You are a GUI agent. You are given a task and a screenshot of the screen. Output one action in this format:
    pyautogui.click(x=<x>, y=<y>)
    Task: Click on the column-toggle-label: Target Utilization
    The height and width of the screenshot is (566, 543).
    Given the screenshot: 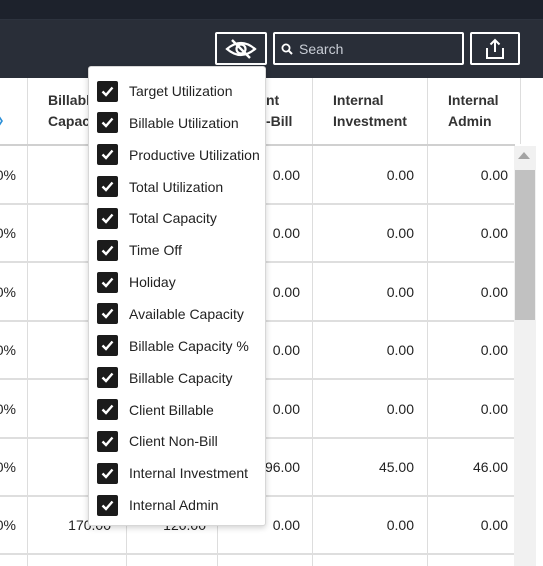 What is the action you would take?
    pyautogui.click(x=181, y=91)
    